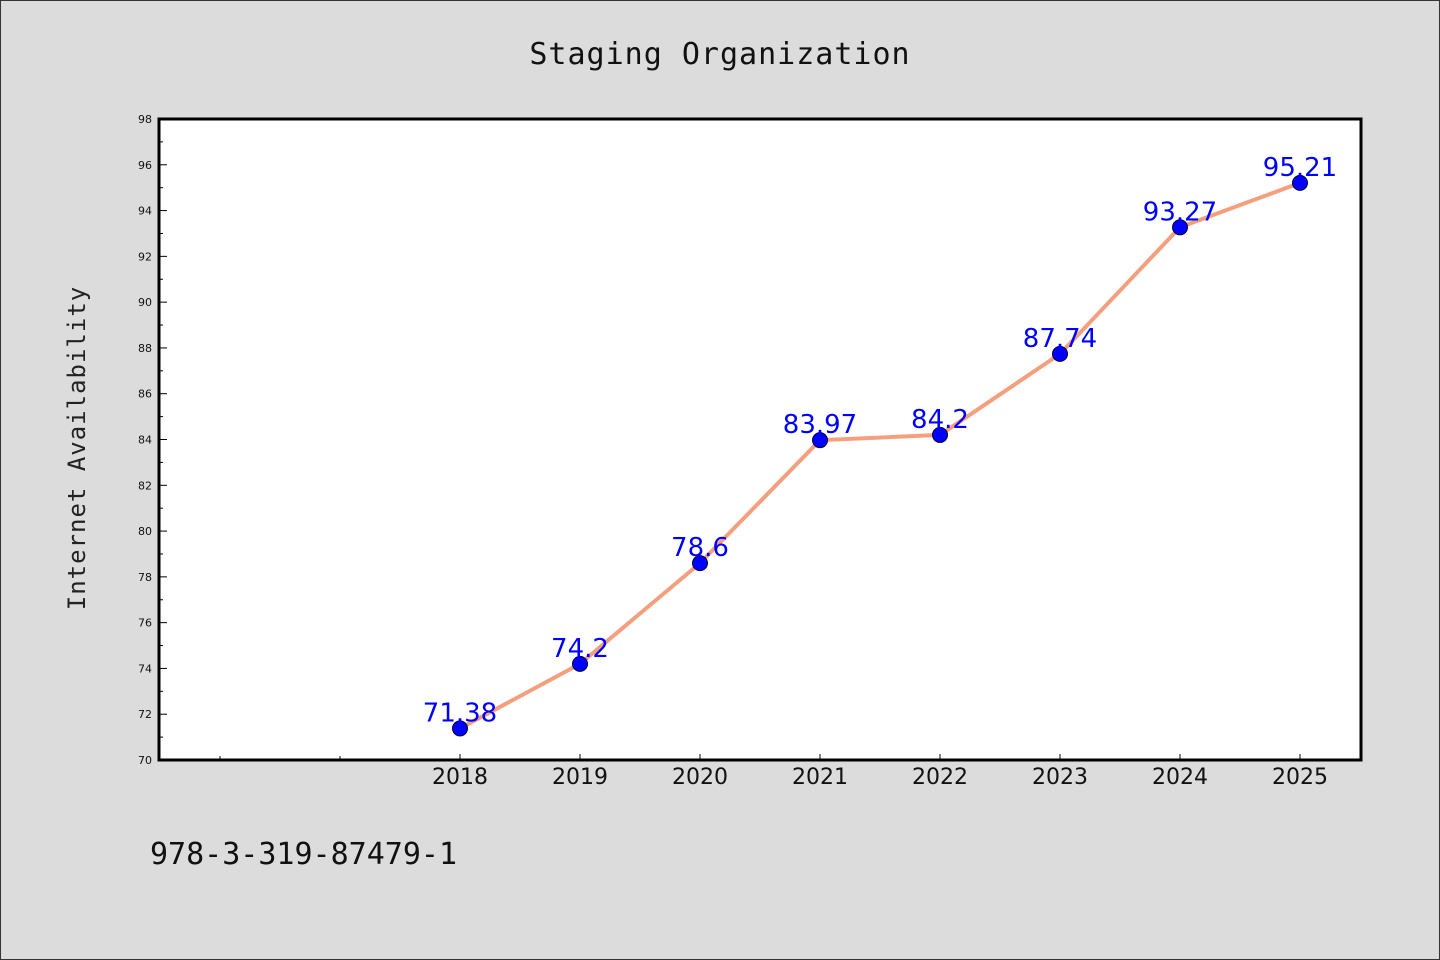  What do you see at coordinates (773, 772) in the screenshot?
I see `x-axis-ticks: 2018 2019 2020 2021 2022 2023 2024 2025` at bounding box center [773, 772].